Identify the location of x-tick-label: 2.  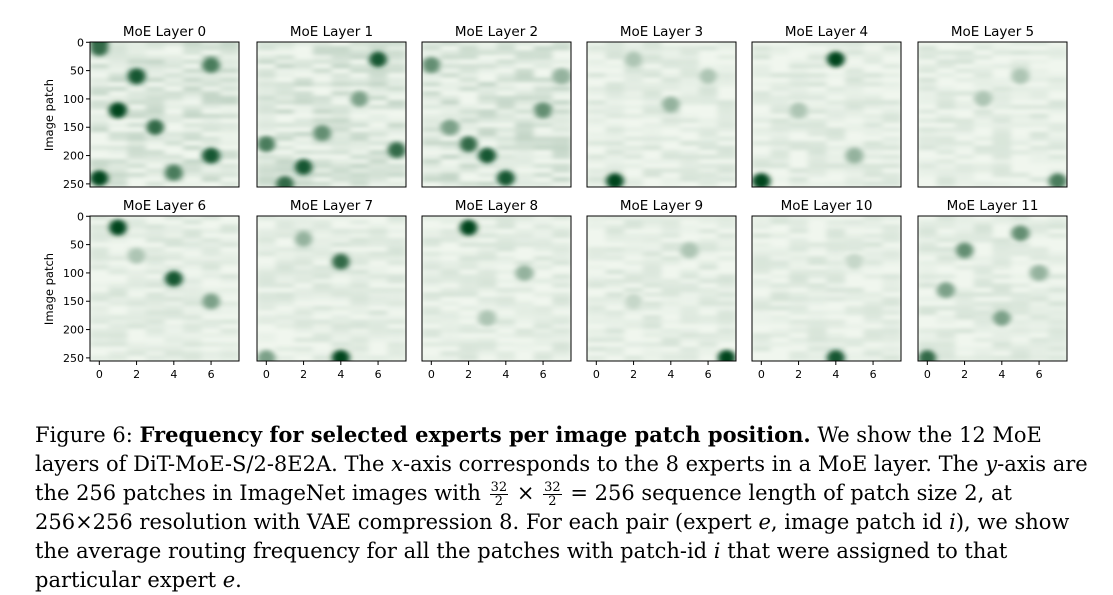
(303, 374).